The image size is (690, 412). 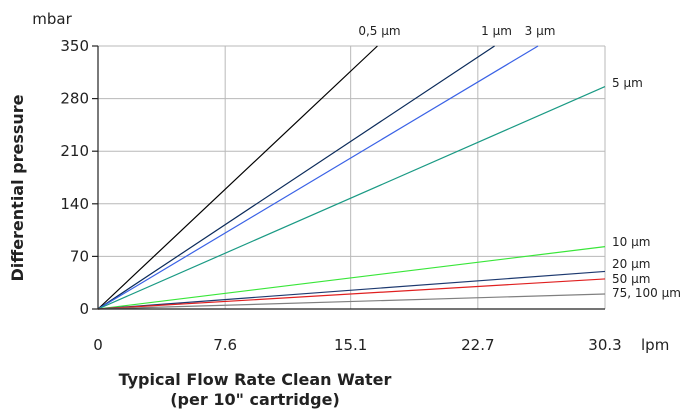 What do you see at coordinates (379, 31) in the screenshot?
I see `series-label-0: 0,5 µm` at bounding box center [379, 31].